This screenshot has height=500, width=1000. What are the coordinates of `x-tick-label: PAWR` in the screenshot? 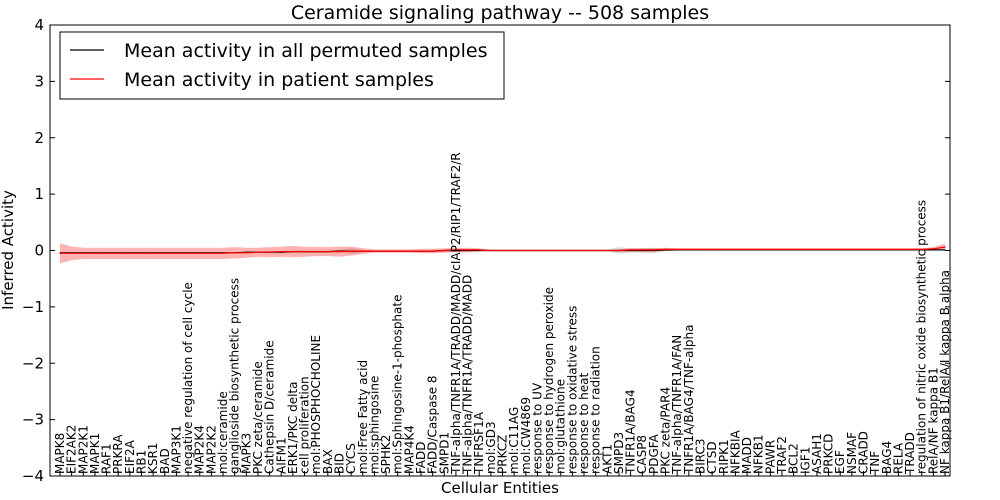 It's located at (770, 457).